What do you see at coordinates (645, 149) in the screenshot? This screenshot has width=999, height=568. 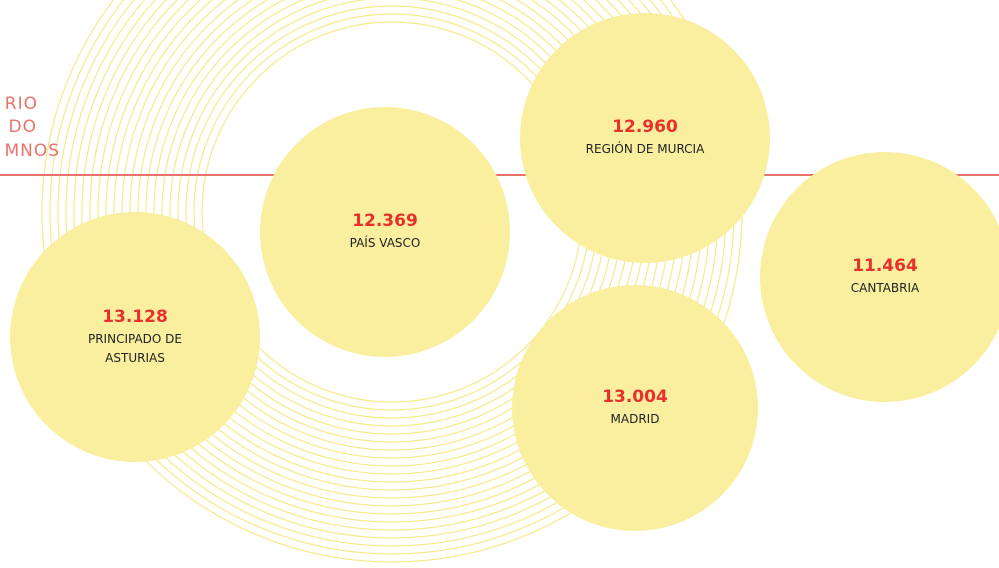 I see `label: REGIÓN DE MURCIA` at bounding box center [645, 149].